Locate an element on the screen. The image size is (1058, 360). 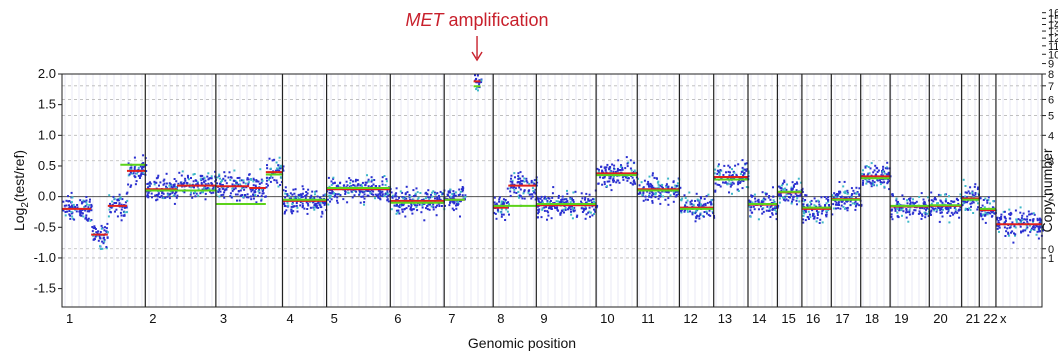
chromosome-label: 8 is located at coordinates (500, 318).